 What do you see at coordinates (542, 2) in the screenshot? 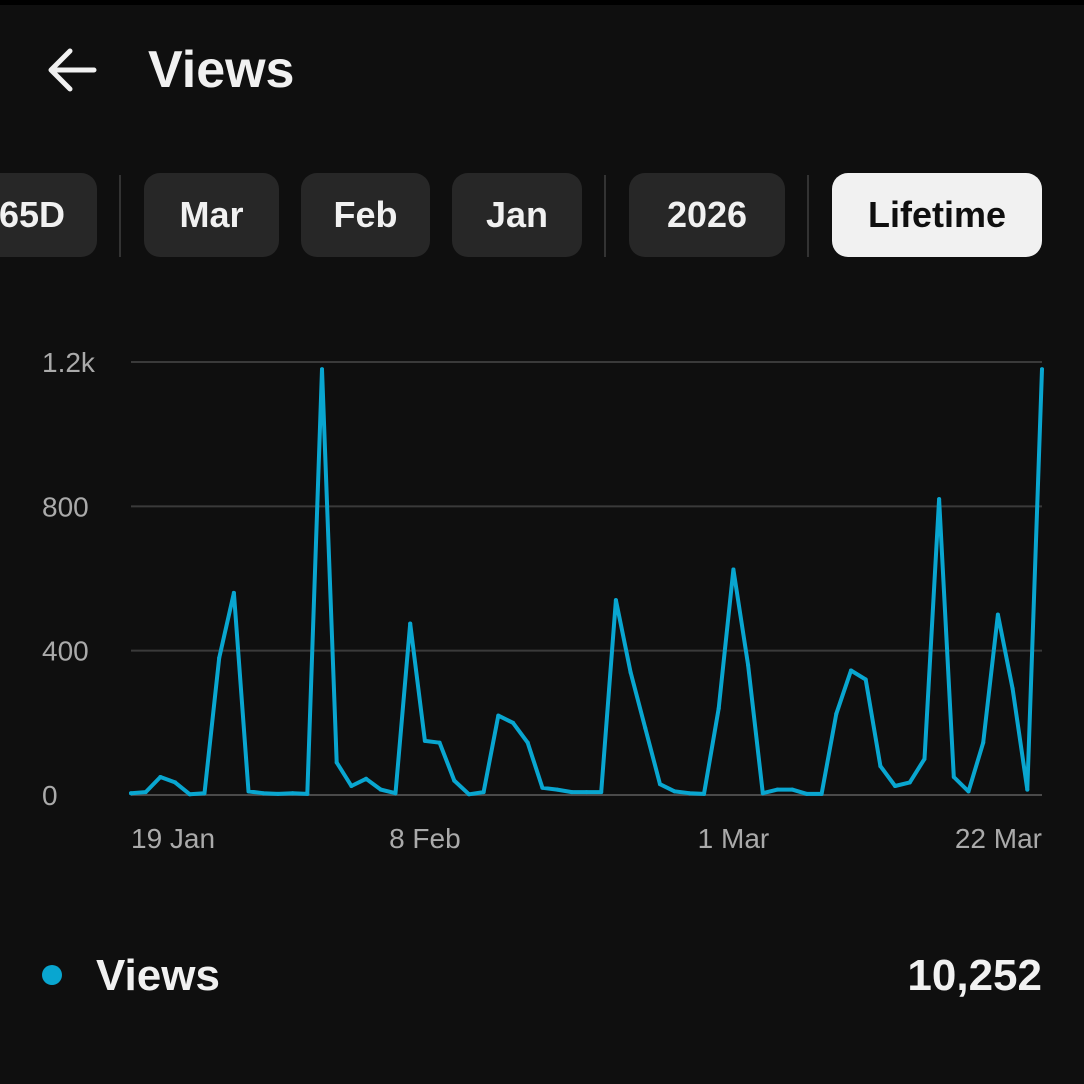
I see `status-bar-strip` at bounding box center [542, 2].